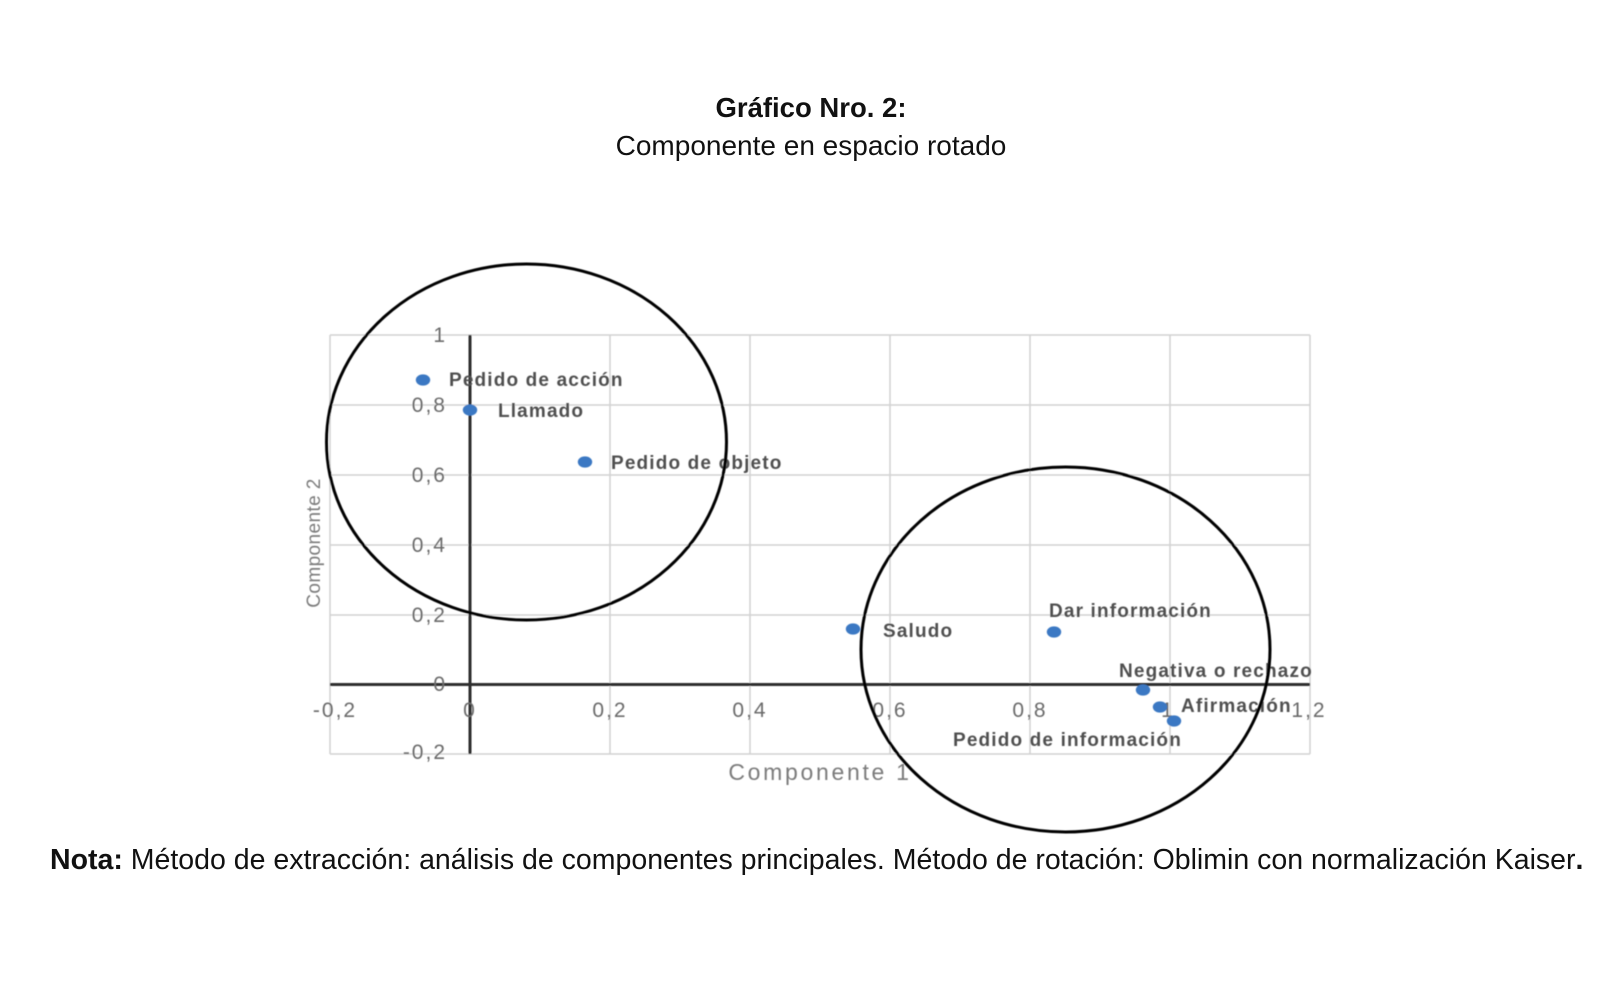  Describe the element at coordinates (314, 542) in the screenshot. I see `svg-text: Componente 2` at that location.